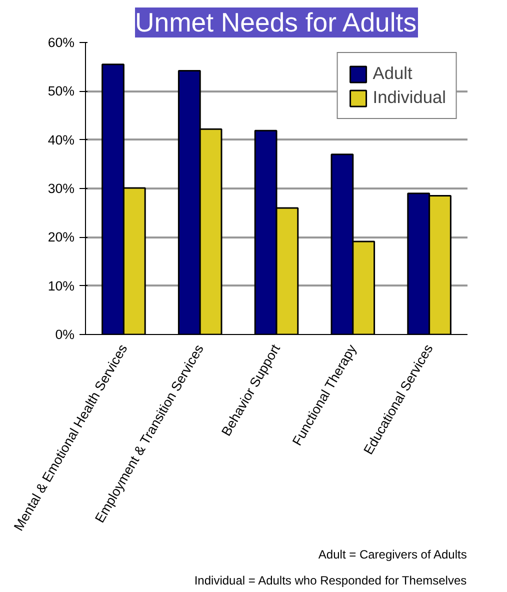  I want to click on y-tick-label: 60%, so click(61, 42).